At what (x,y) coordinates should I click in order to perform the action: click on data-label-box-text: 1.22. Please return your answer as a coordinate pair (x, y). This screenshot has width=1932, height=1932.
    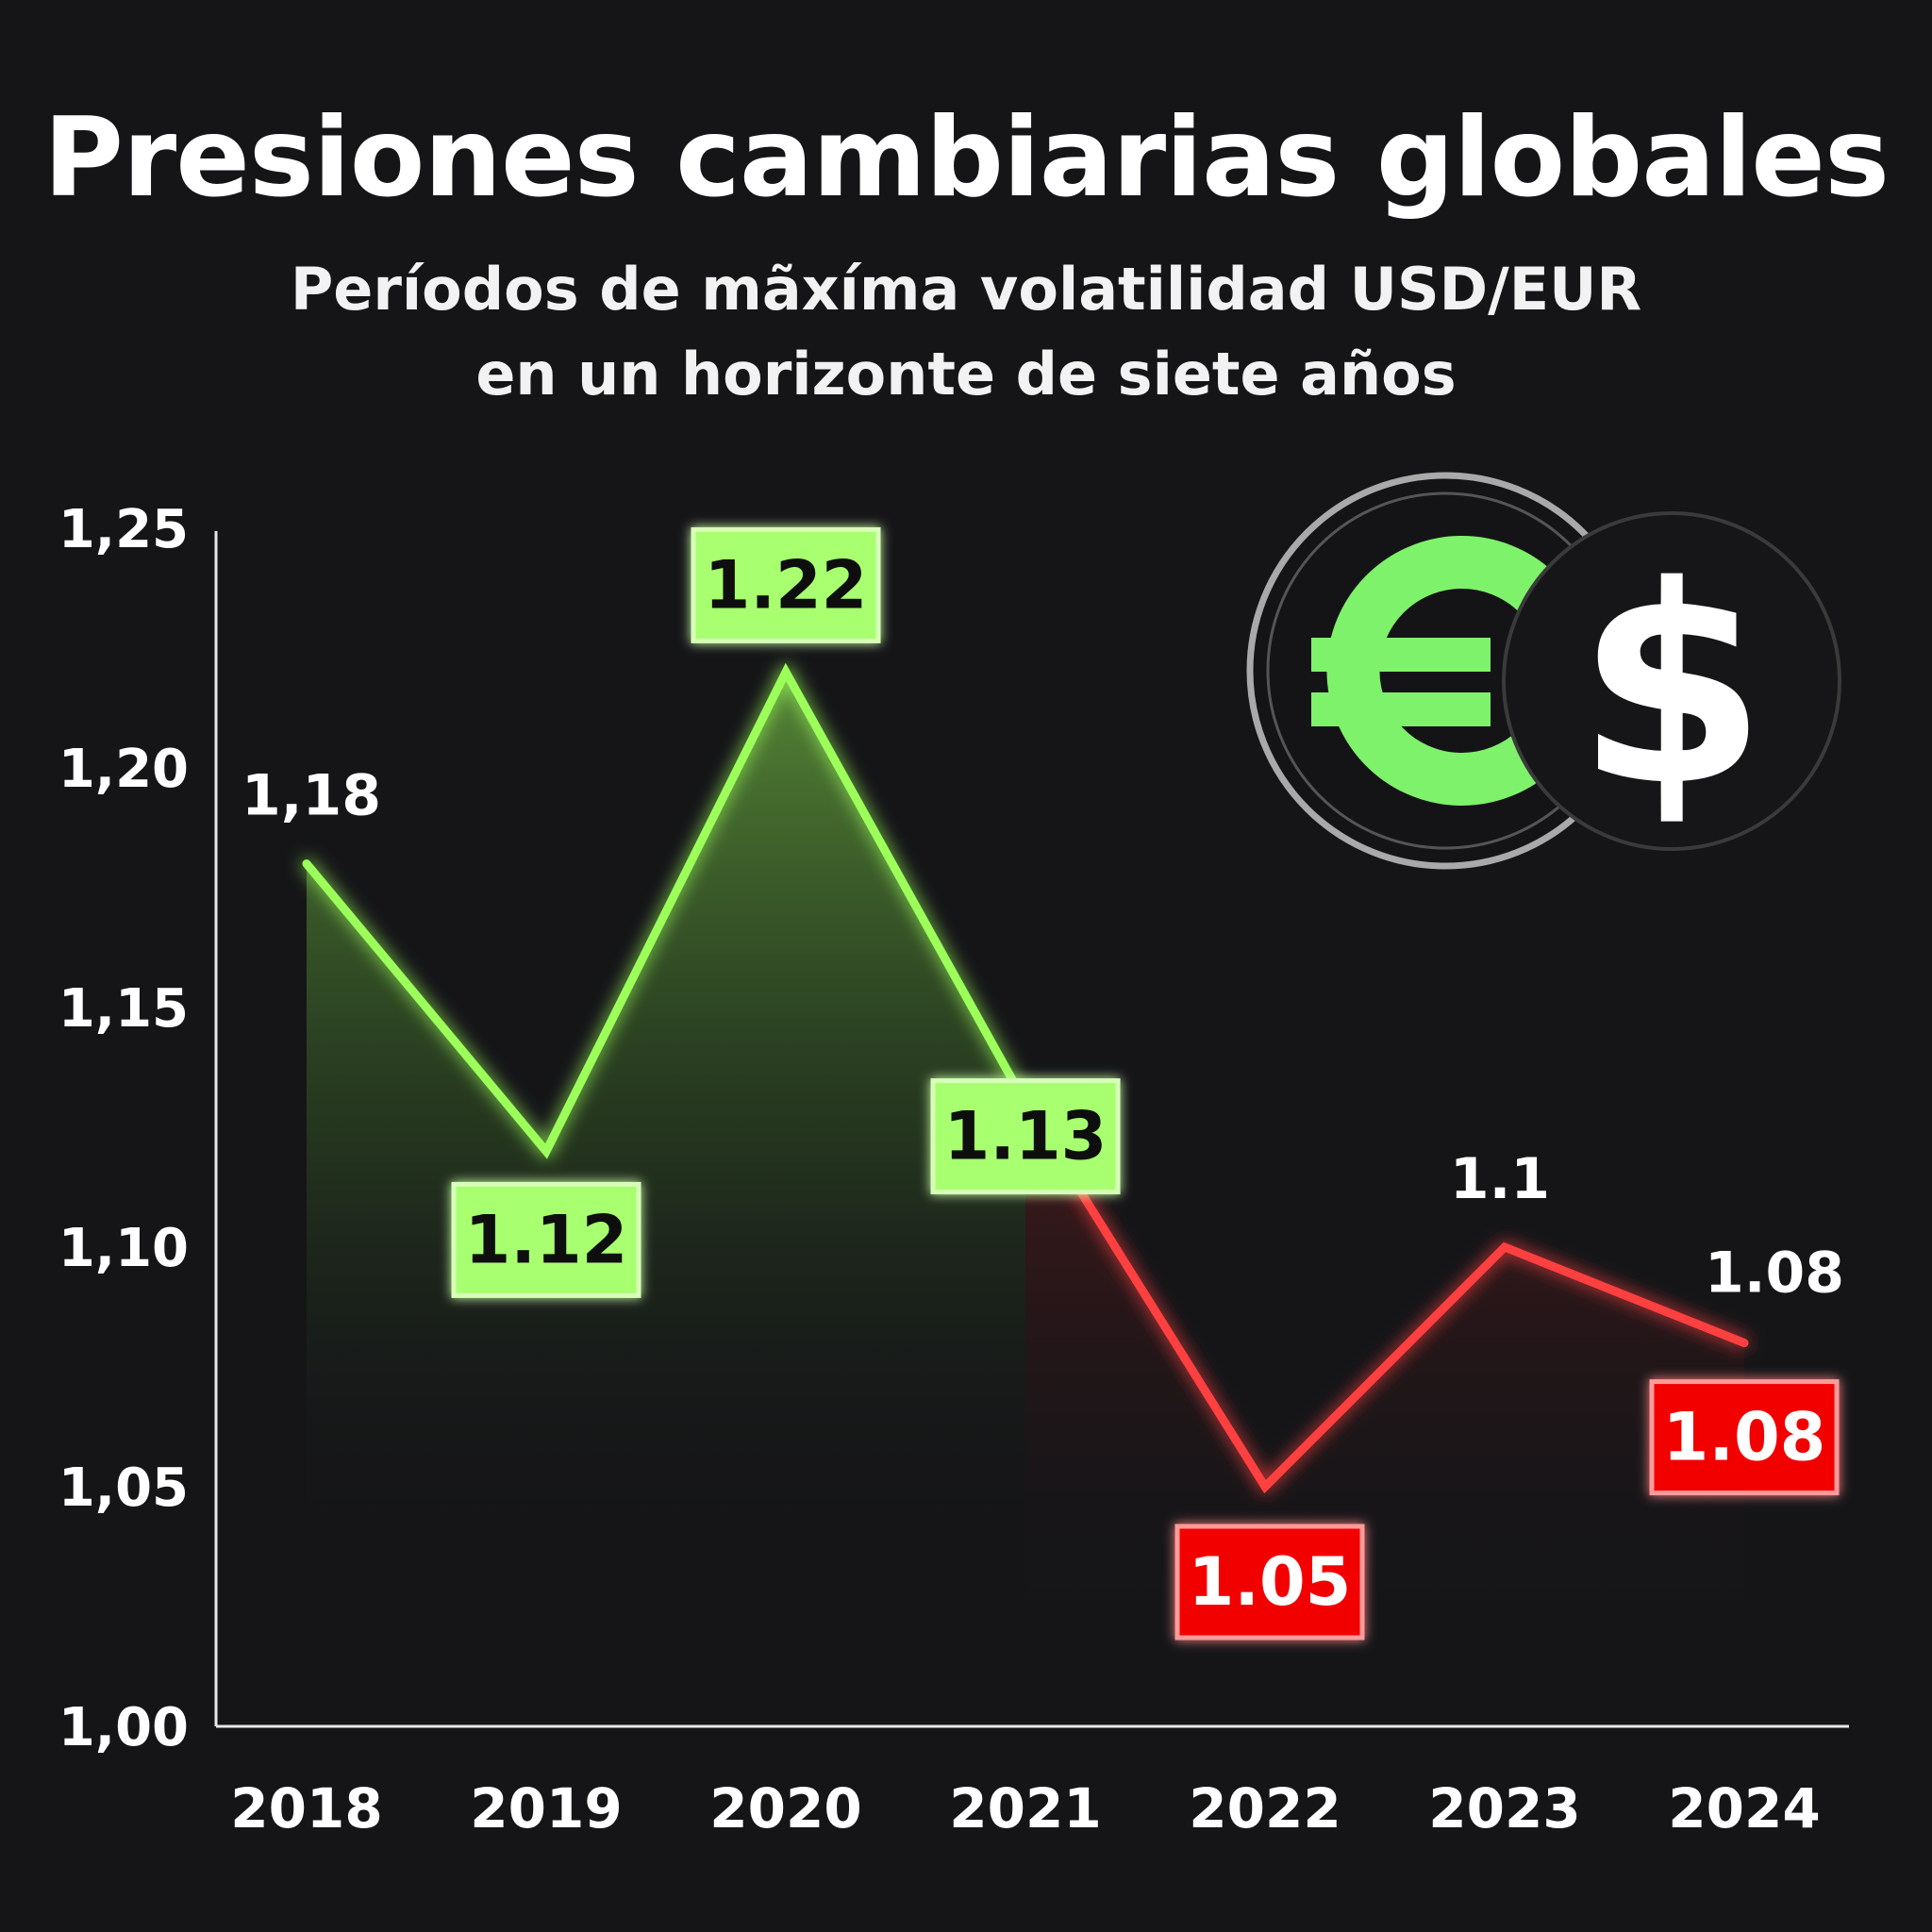
    Looking at the image, I should click on (786, 585).